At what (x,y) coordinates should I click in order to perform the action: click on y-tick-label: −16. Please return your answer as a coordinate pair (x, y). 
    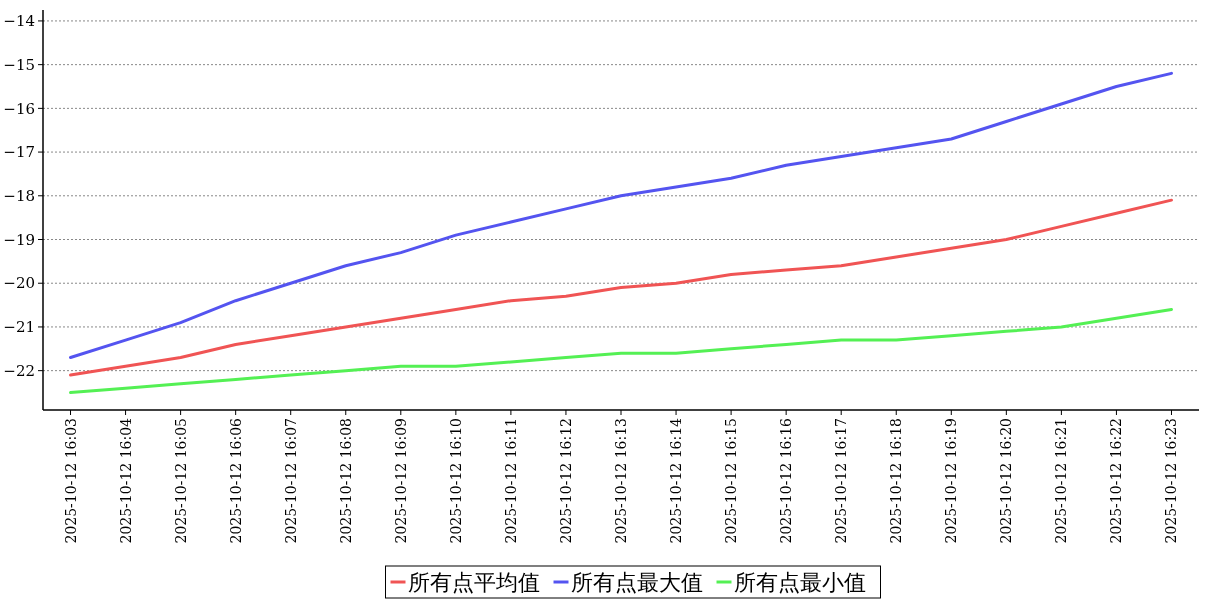
    Looking at the image, I should click on (19, 108).